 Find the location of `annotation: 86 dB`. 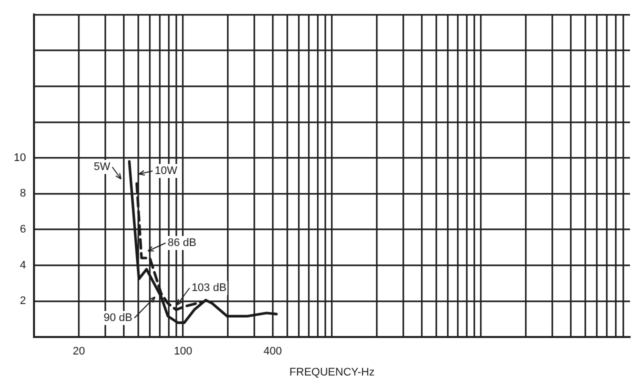

annotation: 86 dB is located at coordinates (182, 243).